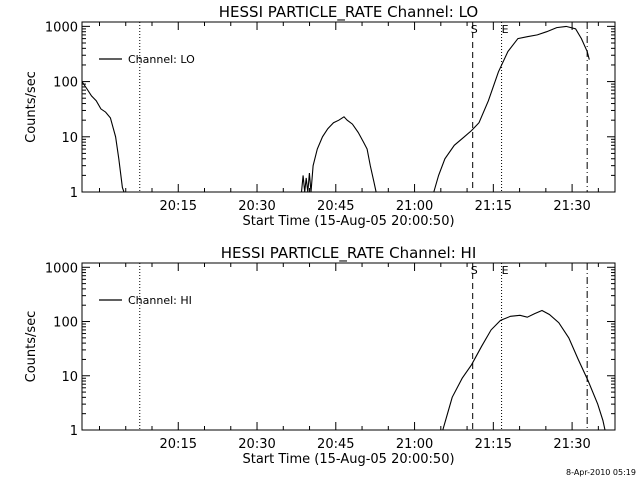 Image resolution: width=640 pixels, height=480 pixels. Describe the element at coordinates (348, 12) in the screenshot. I see `chart-title: HESSI PARTICLE_RATE Channel: LO` at that location.